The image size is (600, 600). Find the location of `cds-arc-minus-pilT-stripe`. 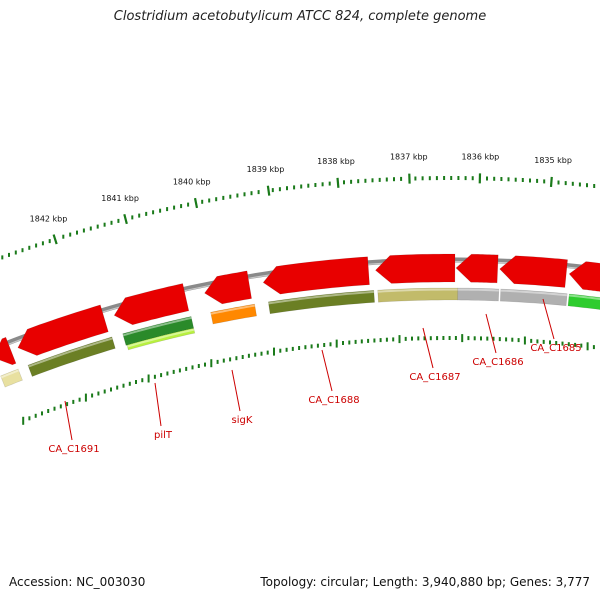

cds-arc-minus-pilT-stripe is located at coordinates (161, 339).